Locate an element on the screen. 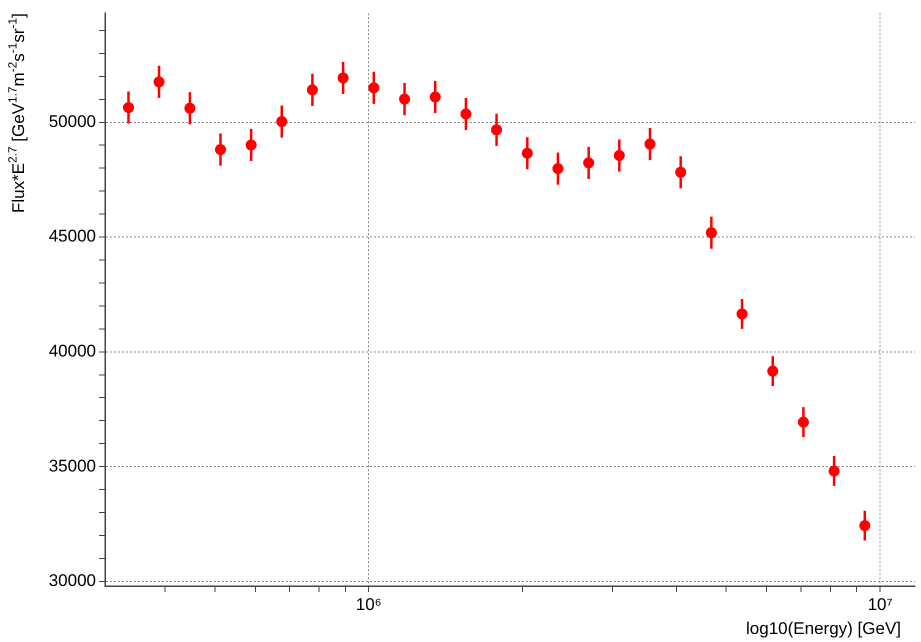 This screenshot has height=642, width=921. y-tick-label: 45000 is located at coordinates (72, 236).